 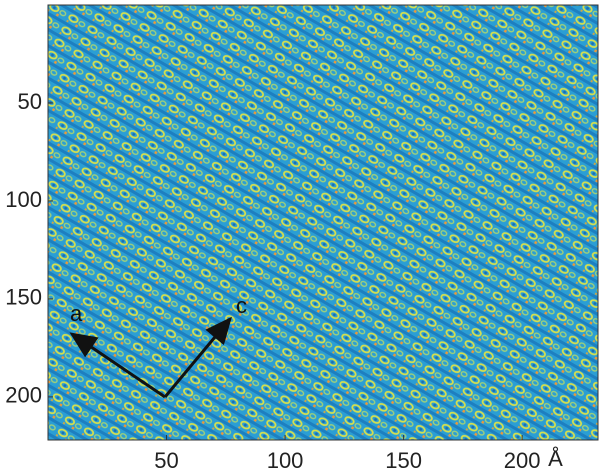 I want to click on y-tick-label: 150, so click(x=23, y=297).